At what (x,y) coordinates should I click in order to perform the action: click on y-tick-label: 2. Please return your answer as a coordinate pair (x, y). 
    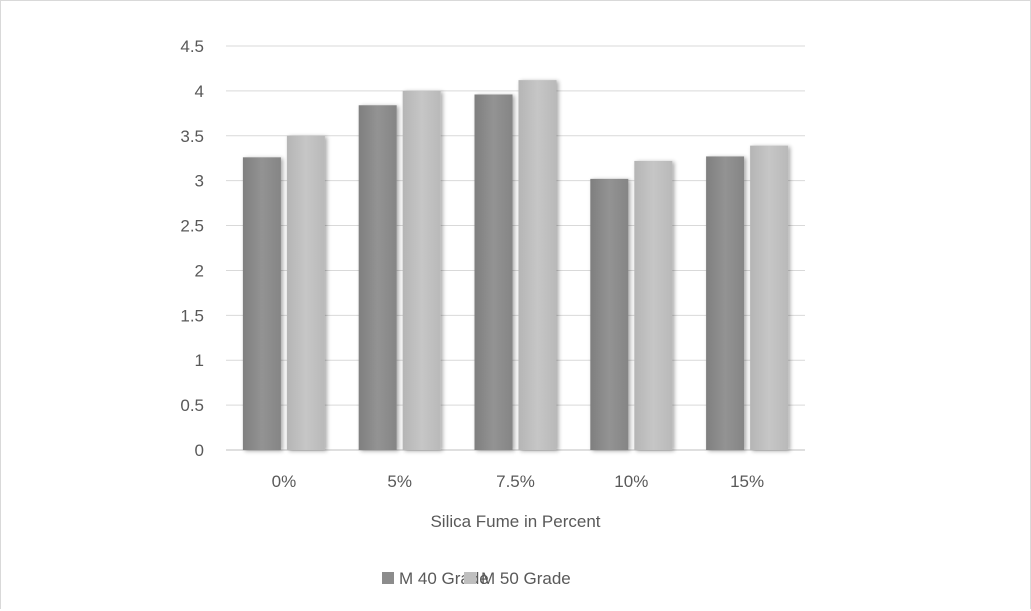
    Looking at the image, I should click on (199, 270).